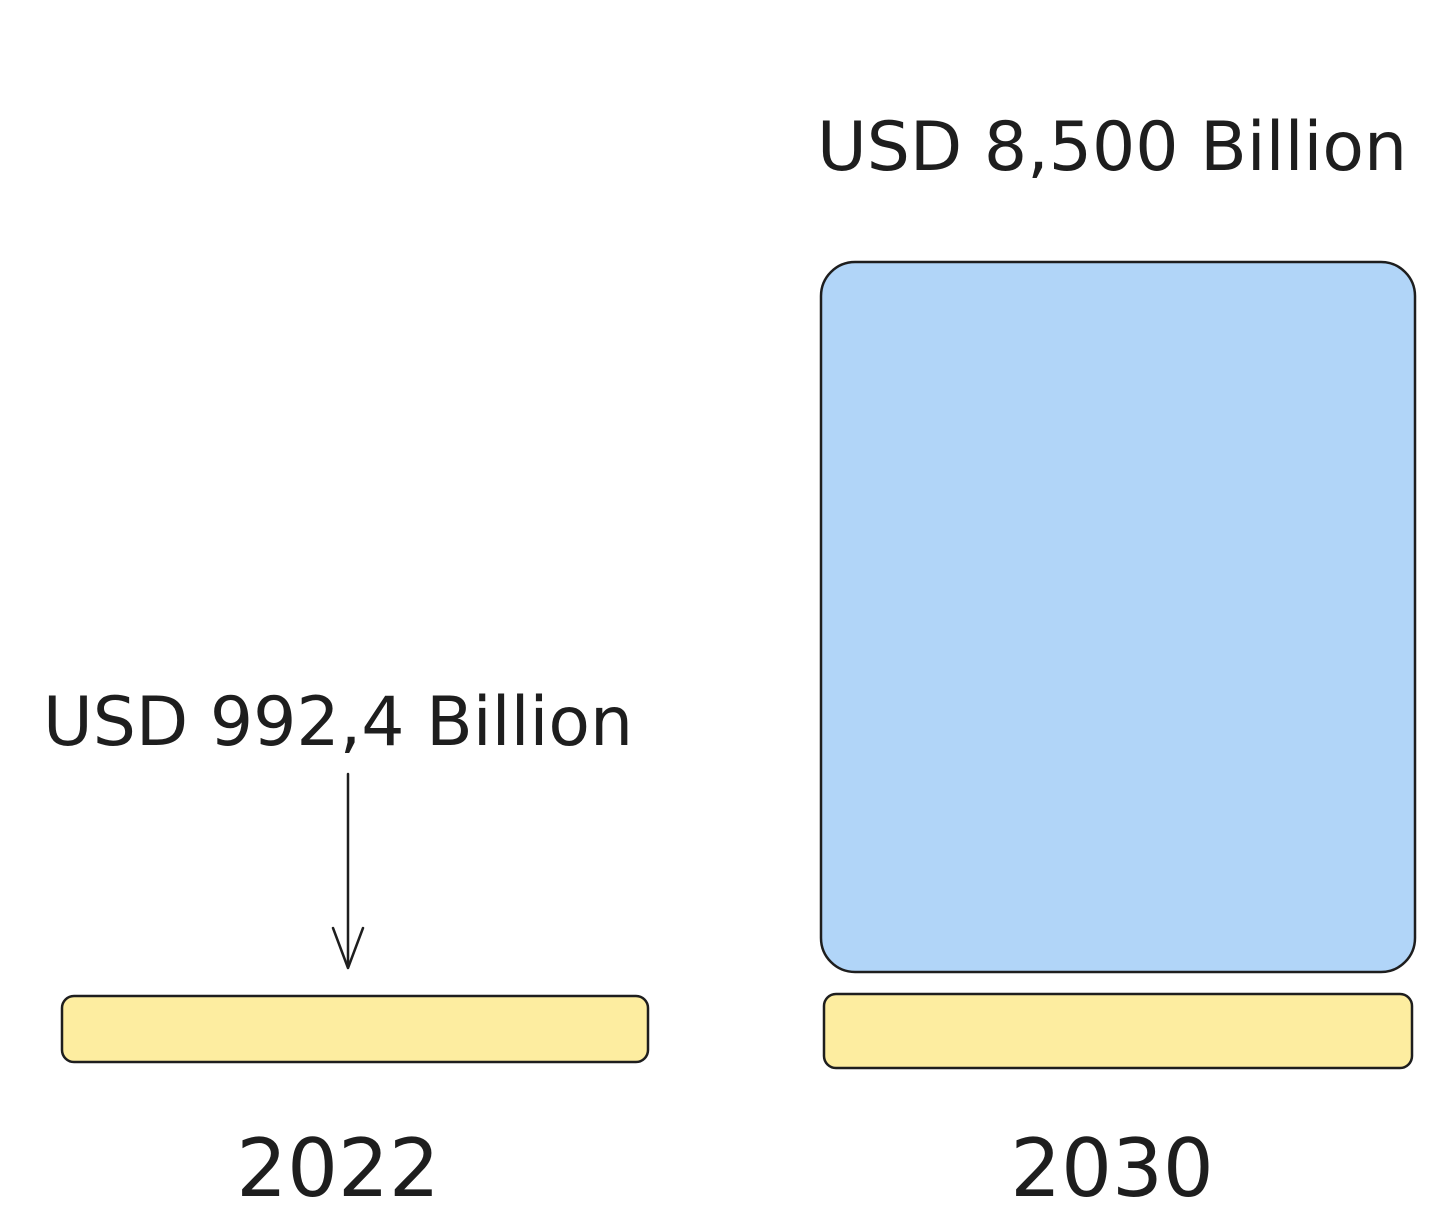 This screenshot has height=1230, width=1442. I want to click on base-bar-2030, so click(1118, 1031).